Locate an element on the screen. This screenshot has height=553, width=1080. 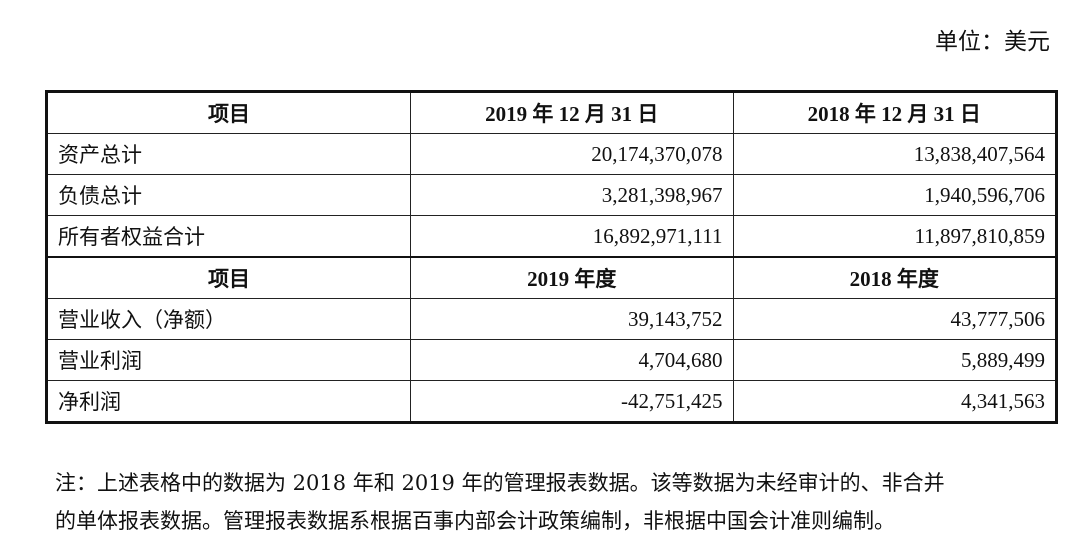
table-row: 营业利润 4,704,680 5,889,499 is located at coordinates (551, 360).